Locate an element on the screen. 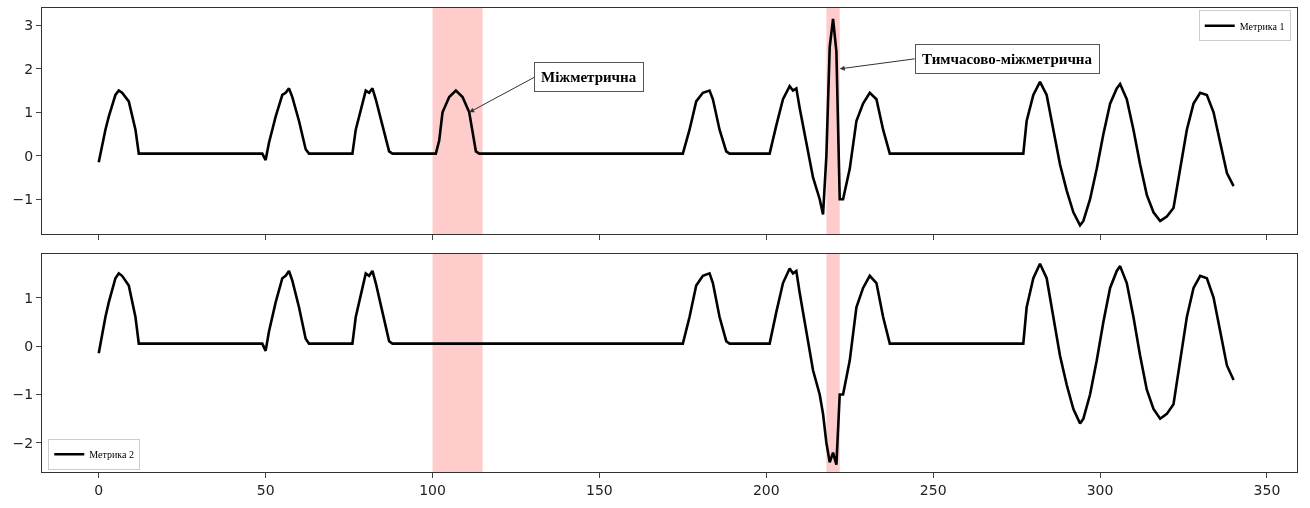 The image size is (1310, 508). annotation: Тимчасово-міжметрична is located at coordinates (1007, 59).